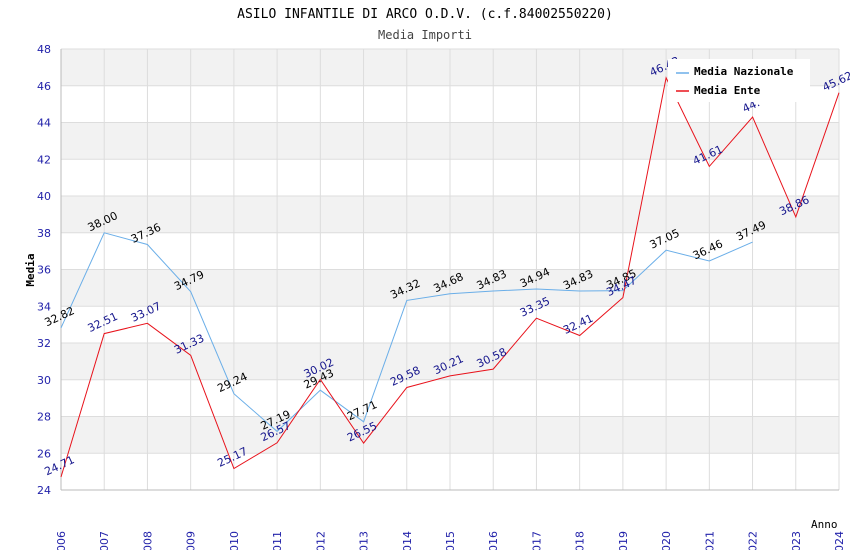 The image size is (850, 550). What do you see at coordinates (234, 540) in the screenshot?
I see `x-tick-label: 2010` at bounding box center [234, 540].